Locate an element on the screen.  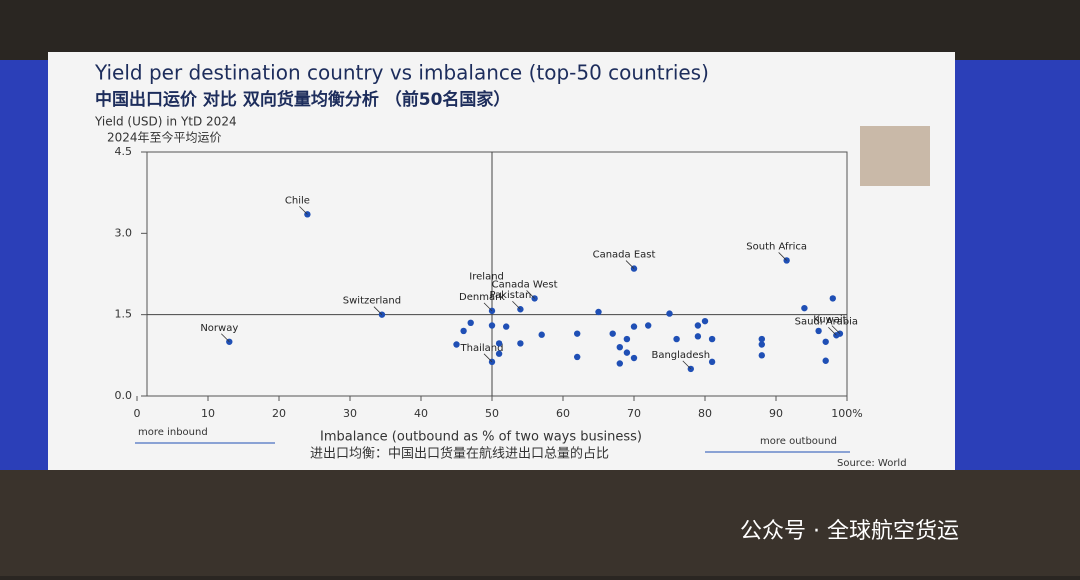
point-label: Saudi Arabia is located at coordinates (826, 321).